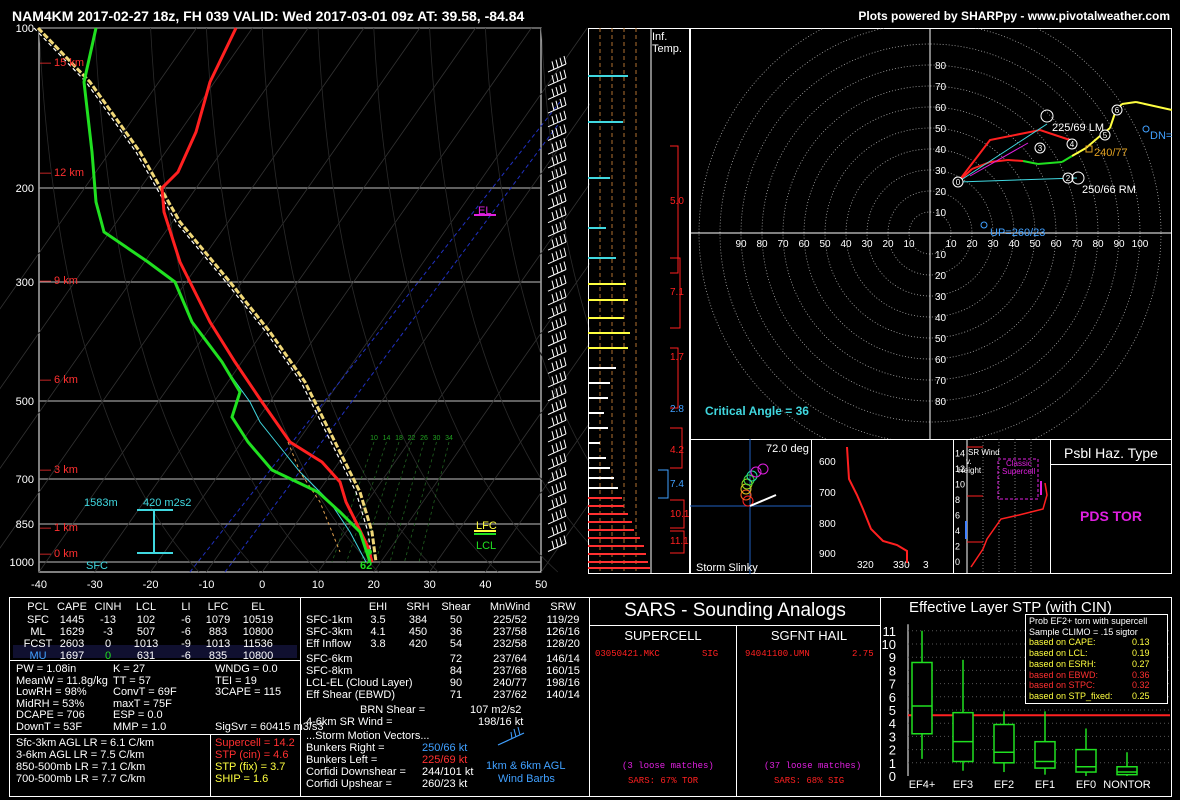  Describe the element at coordinates (49, 726) in the screenshot. I see `index-value: DownT = 53F` at that location.